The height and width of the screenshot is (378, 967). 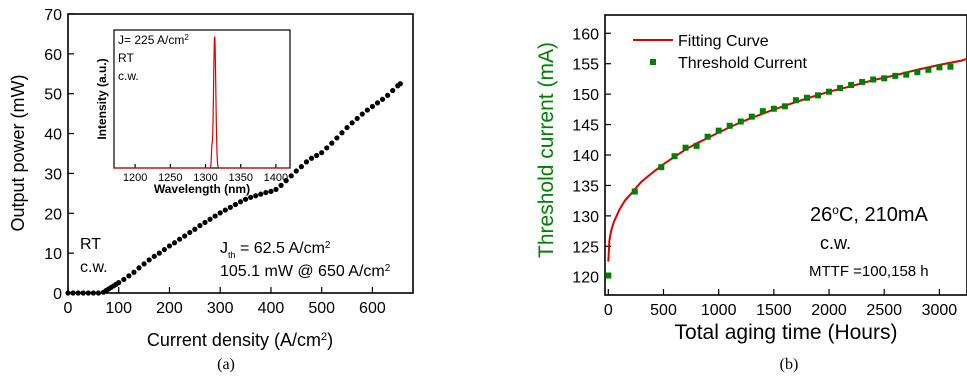 I want to click on panel-b-x-tick-label: 0, so click(x=608, y=310).